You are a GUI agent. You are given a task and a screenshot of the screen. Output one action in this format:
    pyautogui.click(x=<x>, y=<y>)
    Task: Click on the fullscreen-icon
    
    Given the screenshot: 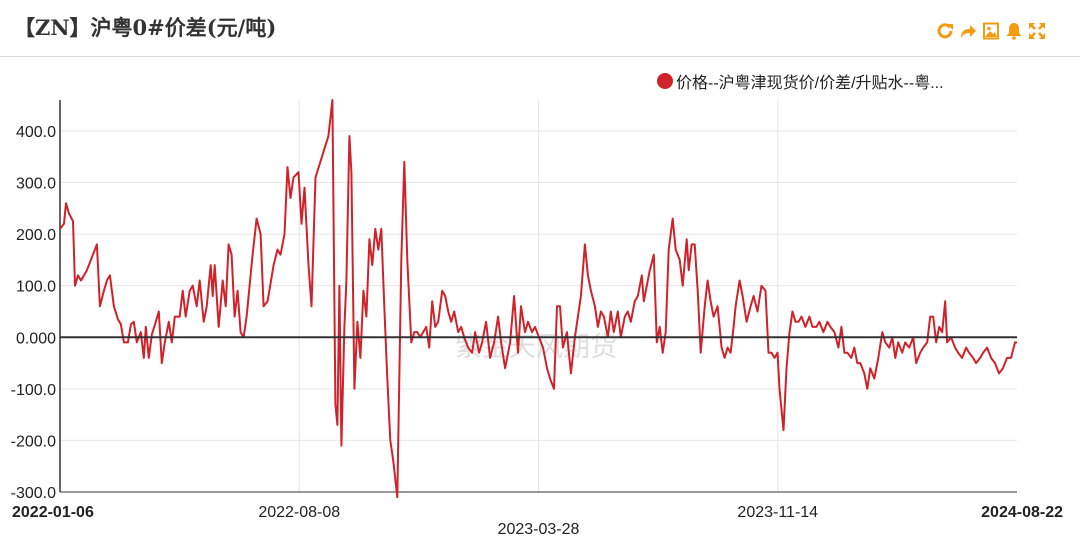 What is the action you would take?
    pyautogui.click(x=1037, y=31)
    